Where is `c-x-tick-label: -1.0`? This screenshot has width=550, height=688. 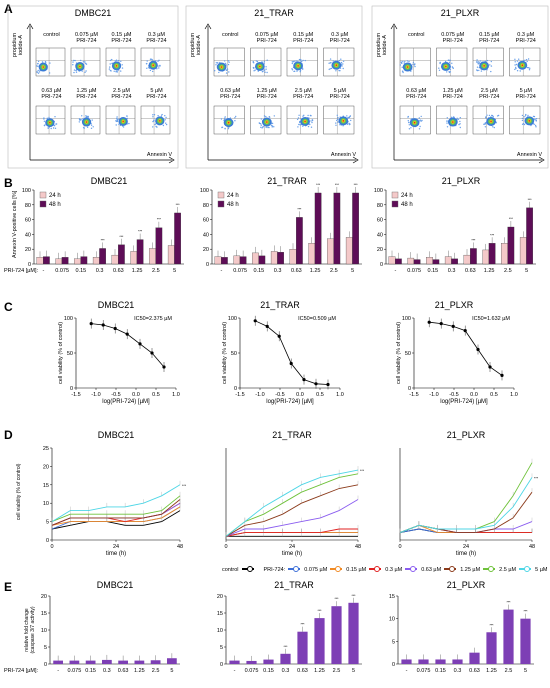
c-x-tick-label: -1.0 is located at coordinates (433, 395).